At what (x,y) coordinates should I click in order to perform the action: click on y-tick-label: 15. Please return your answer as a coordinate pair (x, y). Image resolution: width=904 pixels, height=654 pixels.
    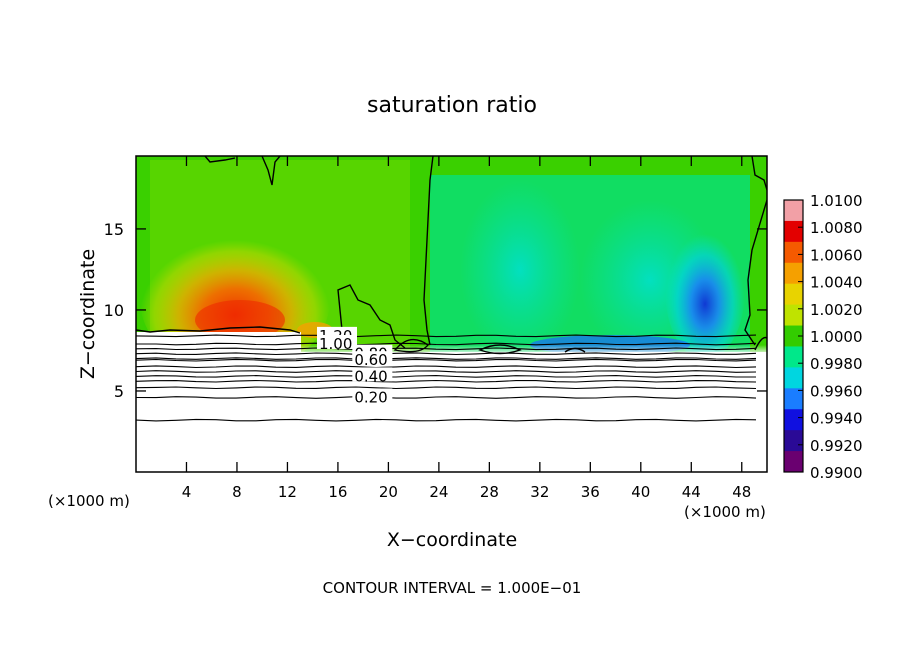
    Looking at the image, I should click on (114, 229).